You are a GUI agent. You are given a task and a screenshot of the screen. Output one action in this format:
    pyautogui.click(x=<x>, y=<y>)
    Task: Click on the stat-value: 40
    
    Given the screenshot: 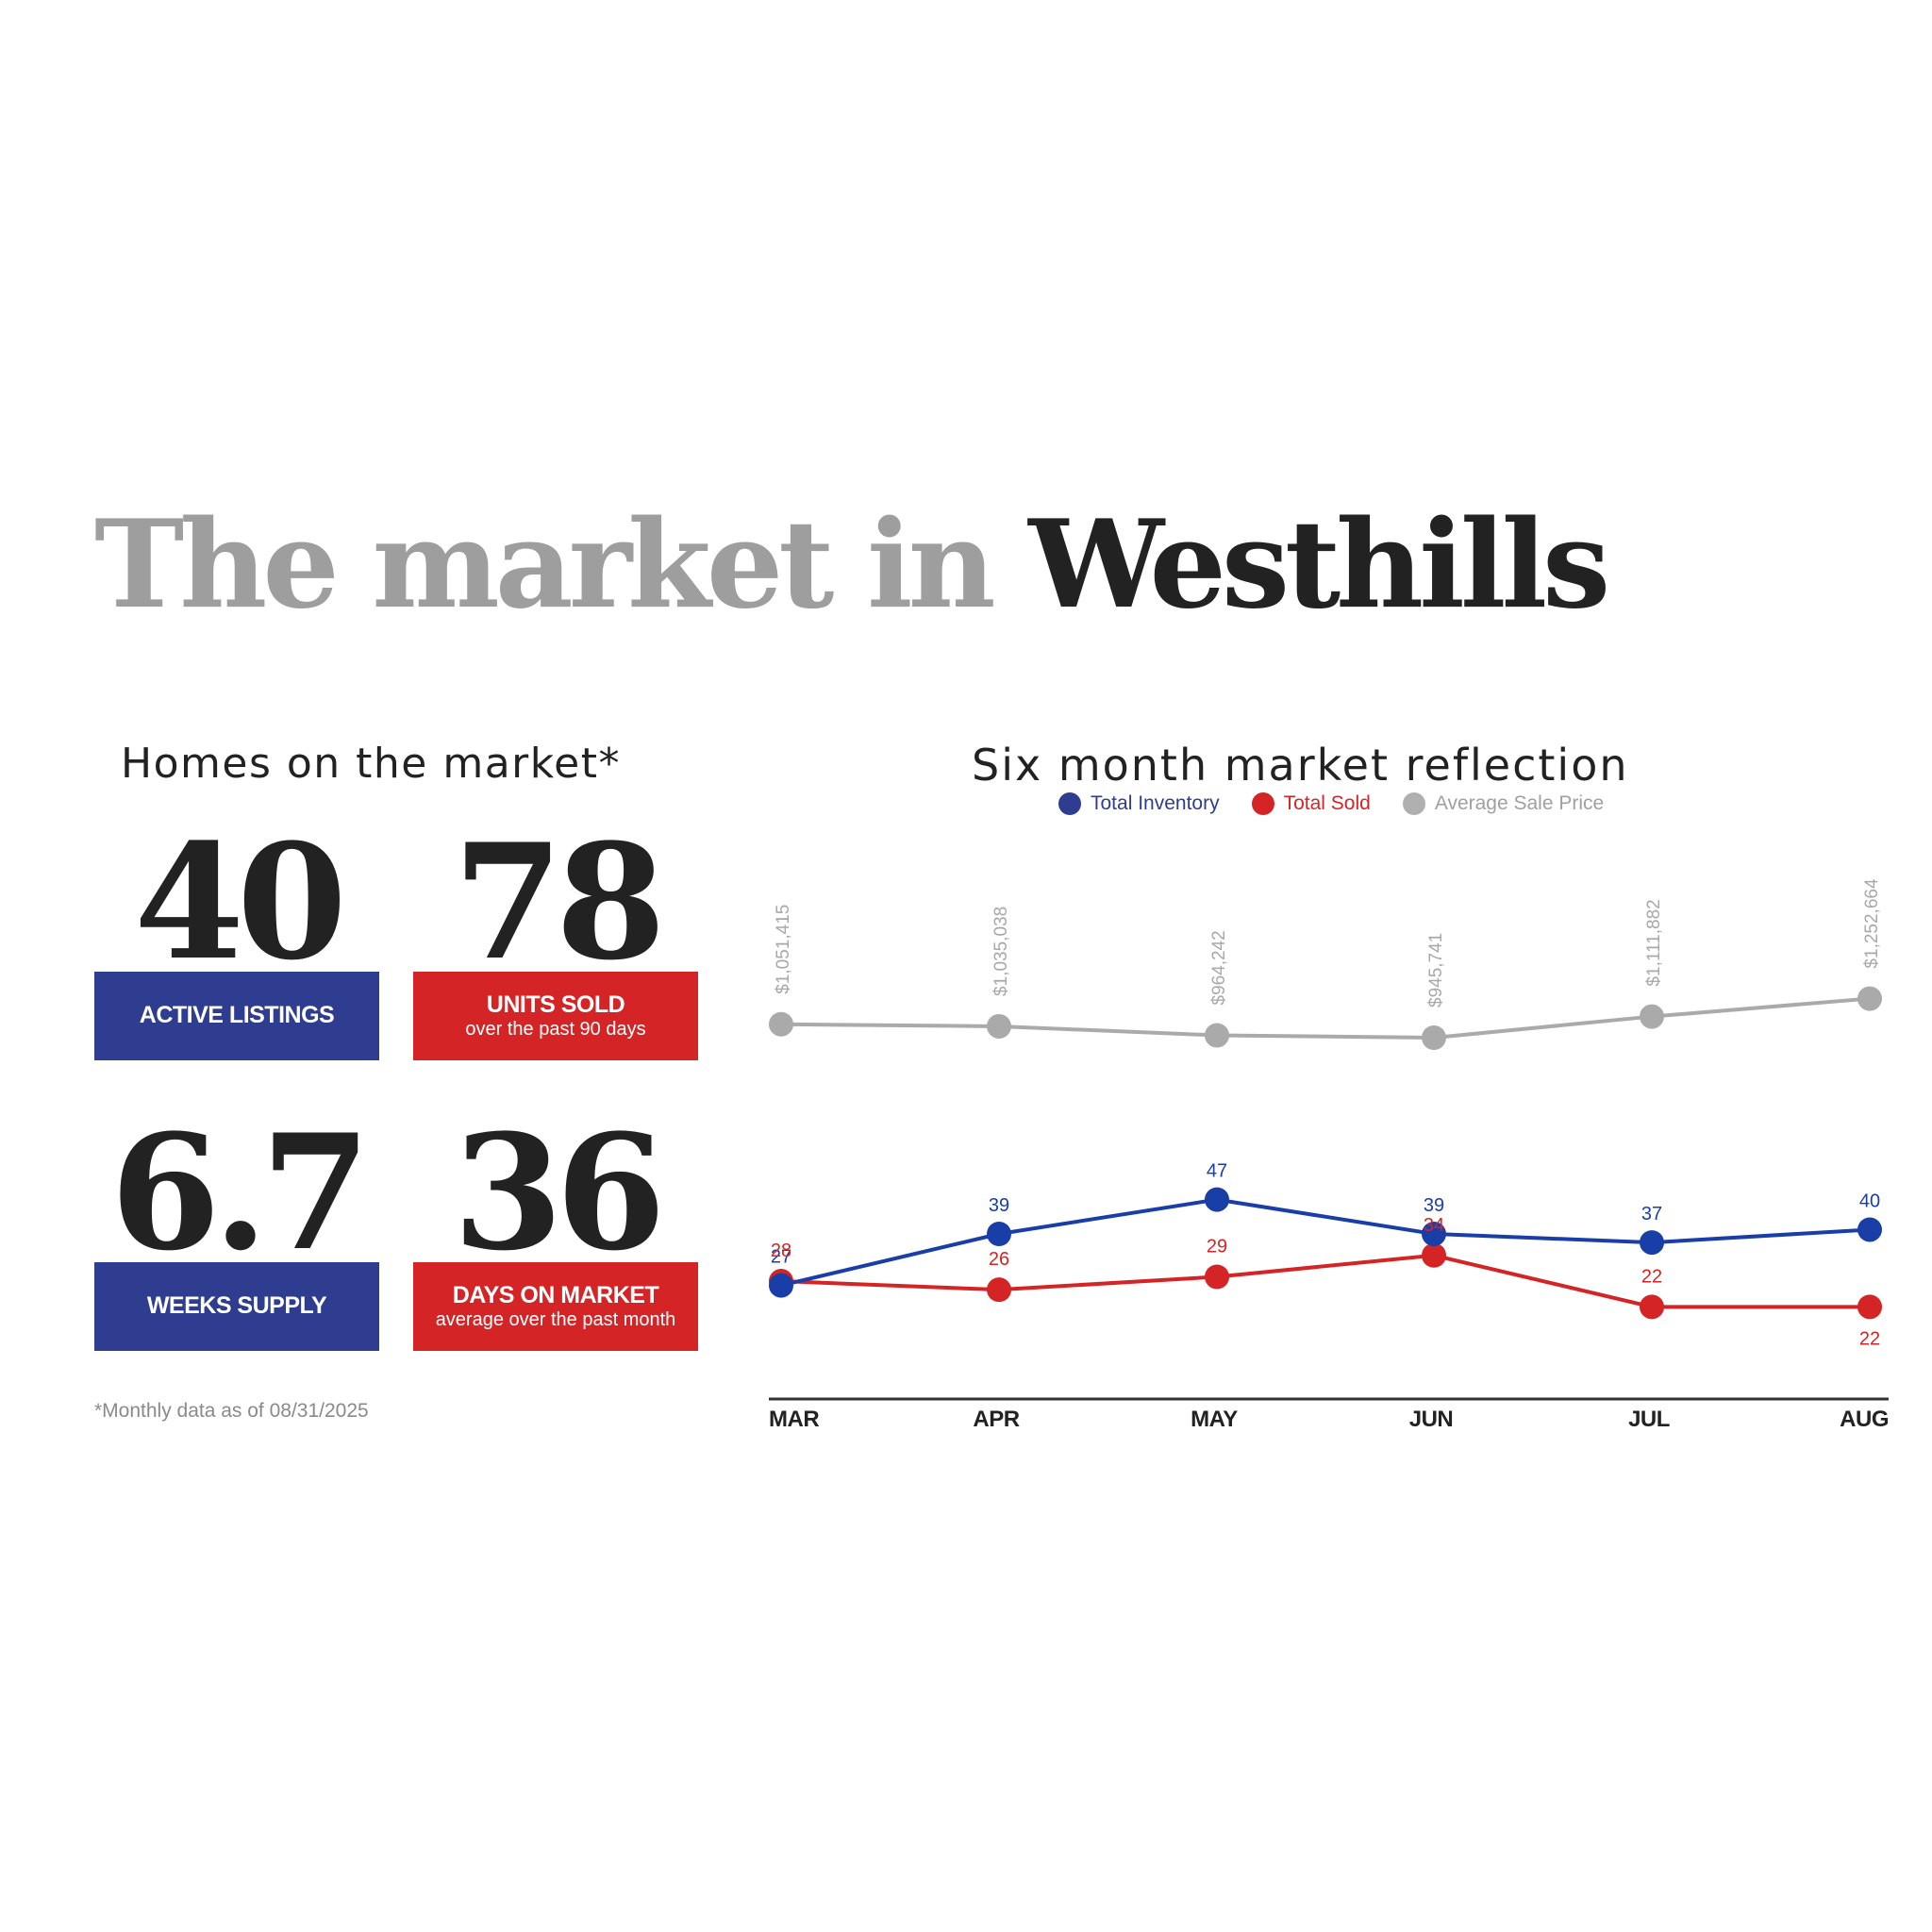 What is the action you would take?
    pyautogui.click(x=240, y=902)
    